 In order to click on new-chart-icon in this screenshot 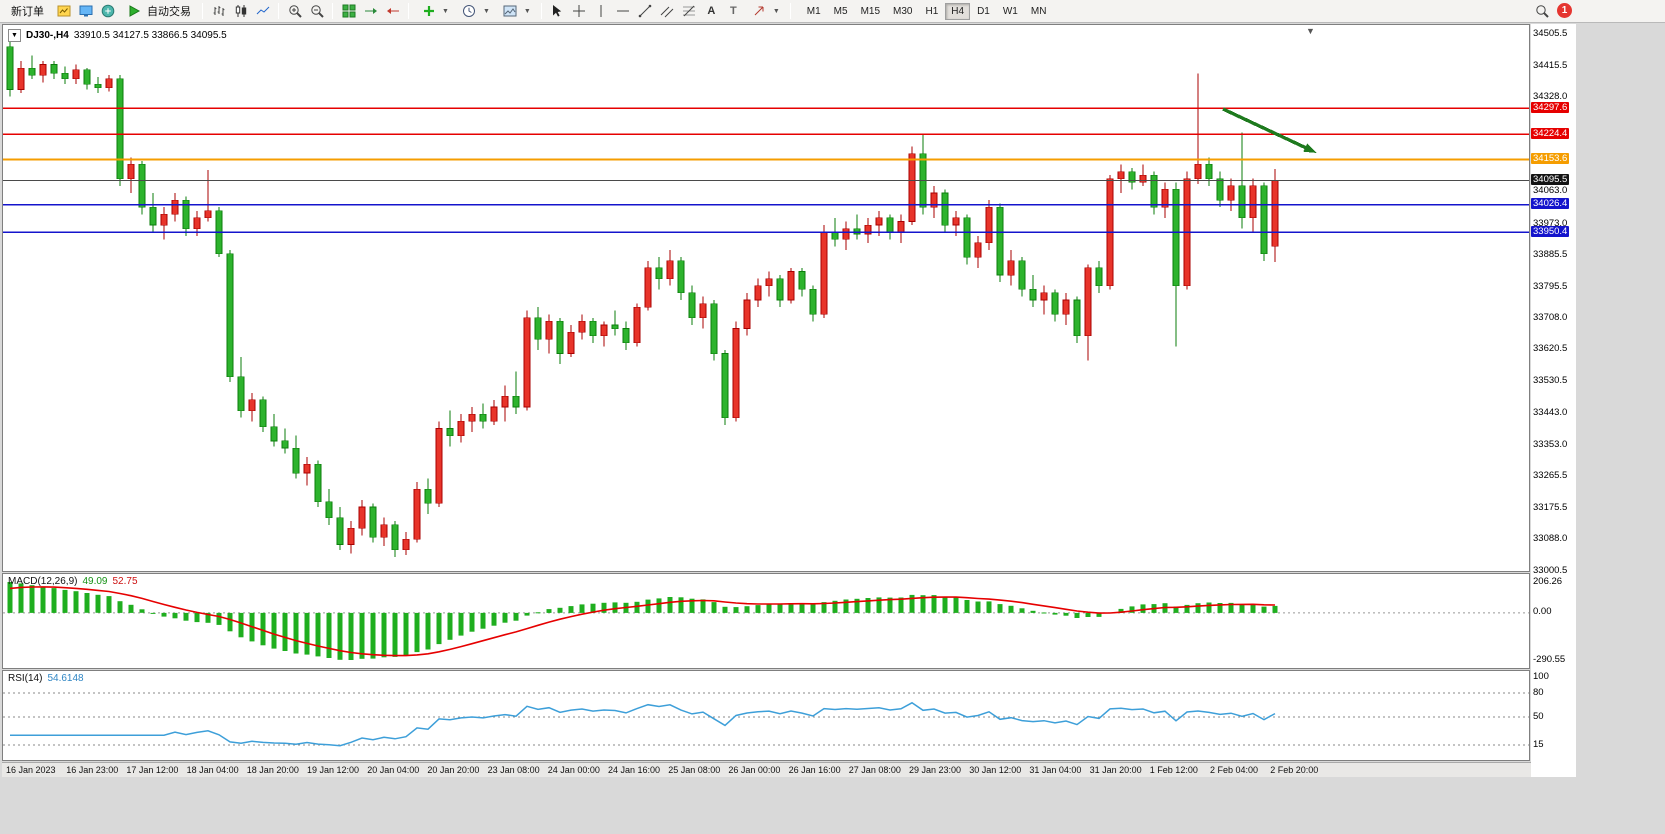, I will do `click(63, 11)`.